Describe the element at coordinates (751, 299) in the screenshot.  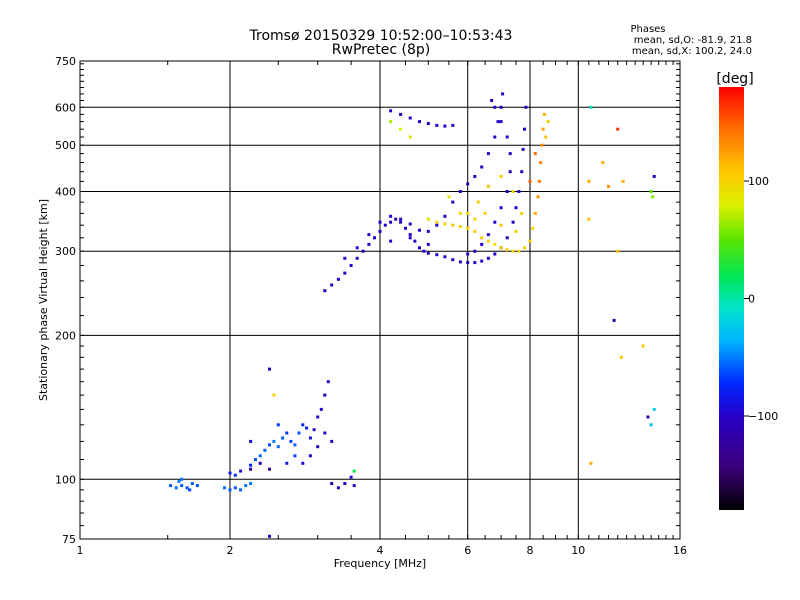
I see `colorbar-tick-label: 0` at that location.